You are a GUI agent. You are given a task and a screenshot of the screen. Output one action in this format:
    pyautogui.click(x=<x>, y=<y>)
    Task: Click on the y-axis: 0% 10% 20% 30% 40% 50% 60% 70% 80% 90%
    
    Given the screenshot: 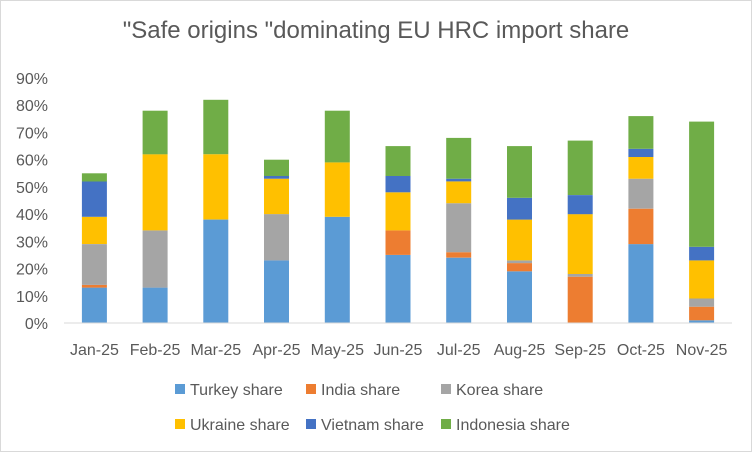 What is the action you would take?
    pyautogui.click(x=32, y=202)
    